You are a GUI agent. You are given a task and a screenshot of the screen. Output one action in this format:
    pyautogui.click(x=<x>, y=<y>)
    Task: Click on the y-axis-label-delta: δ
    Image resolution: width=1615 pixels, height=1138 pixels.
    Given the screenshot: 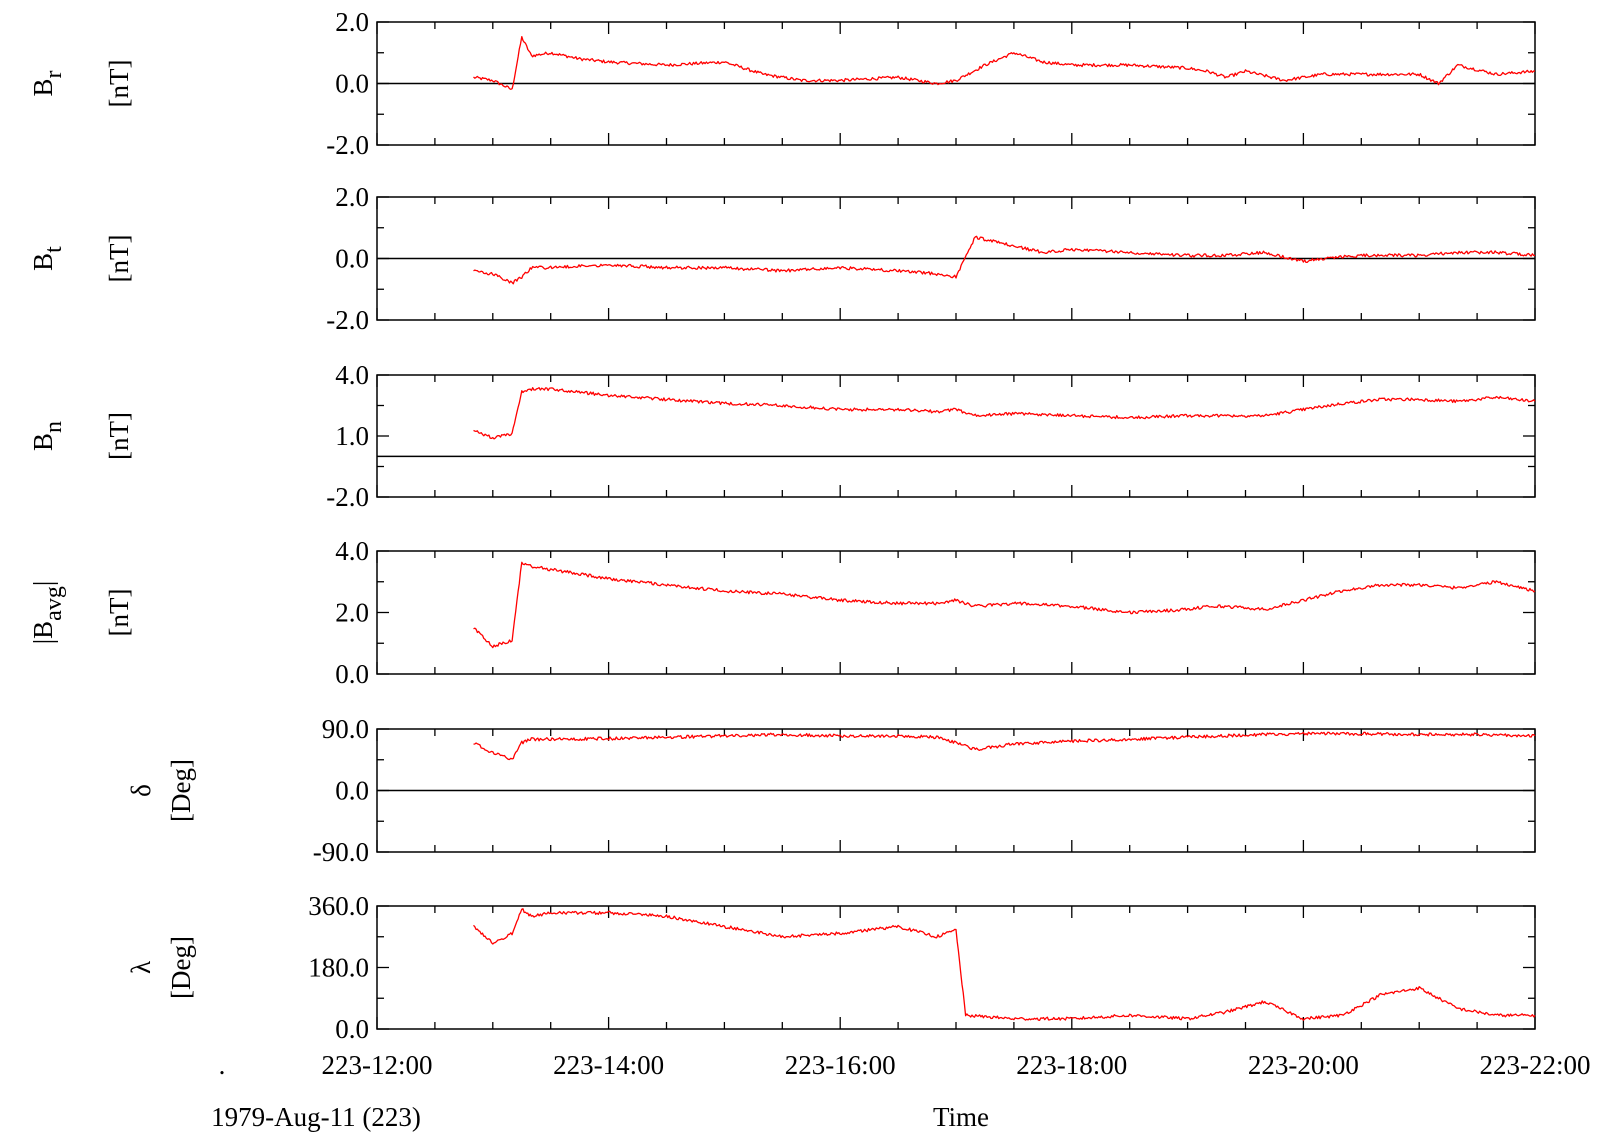 What is the action you would take?
    pyautogui.click(x=141, y=790)
    